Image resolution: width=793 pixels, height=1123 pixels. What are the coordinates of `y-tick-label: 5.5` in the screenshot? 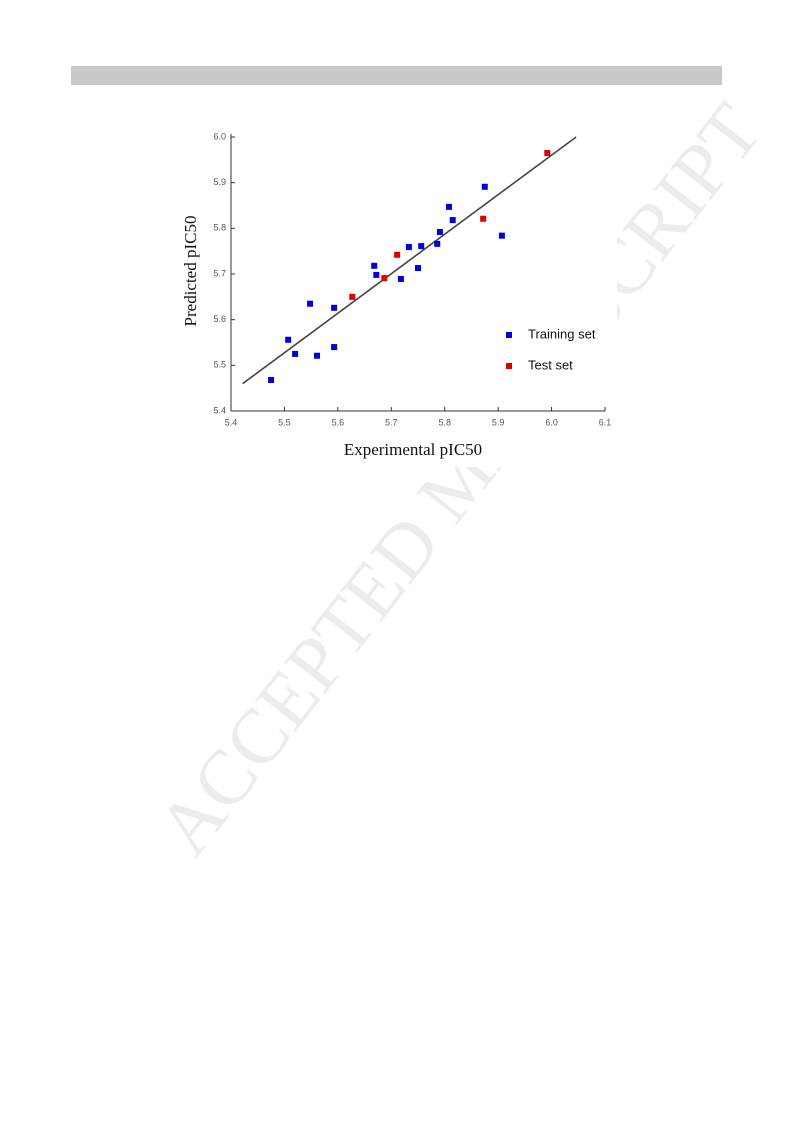 It's located at (219, 365).